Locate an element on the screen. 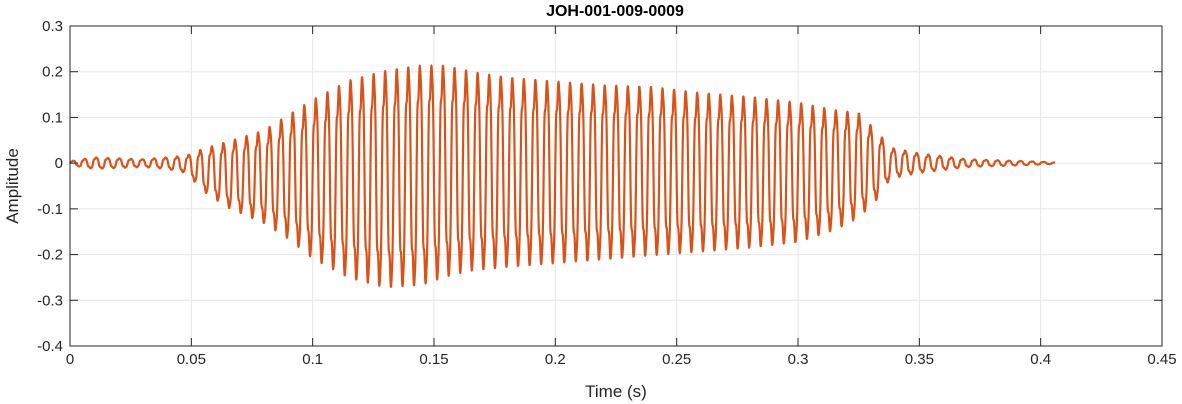 Image resolution: width=1182 pixels, height=404 pixels. y-axis-label: Amplitude is located at coordinates (12, 186).